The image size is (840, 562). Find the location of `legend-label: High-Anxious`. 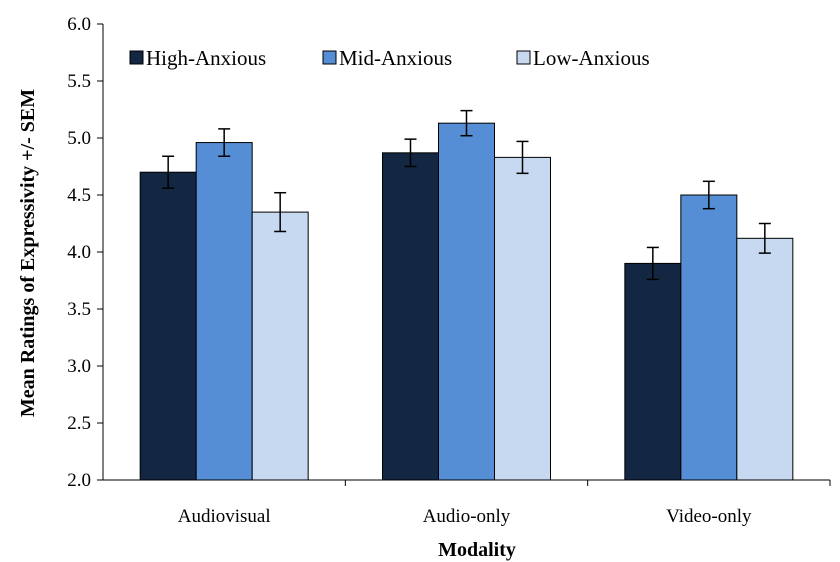

legend-label: High-Anxious is located at coordinates (206, 58).